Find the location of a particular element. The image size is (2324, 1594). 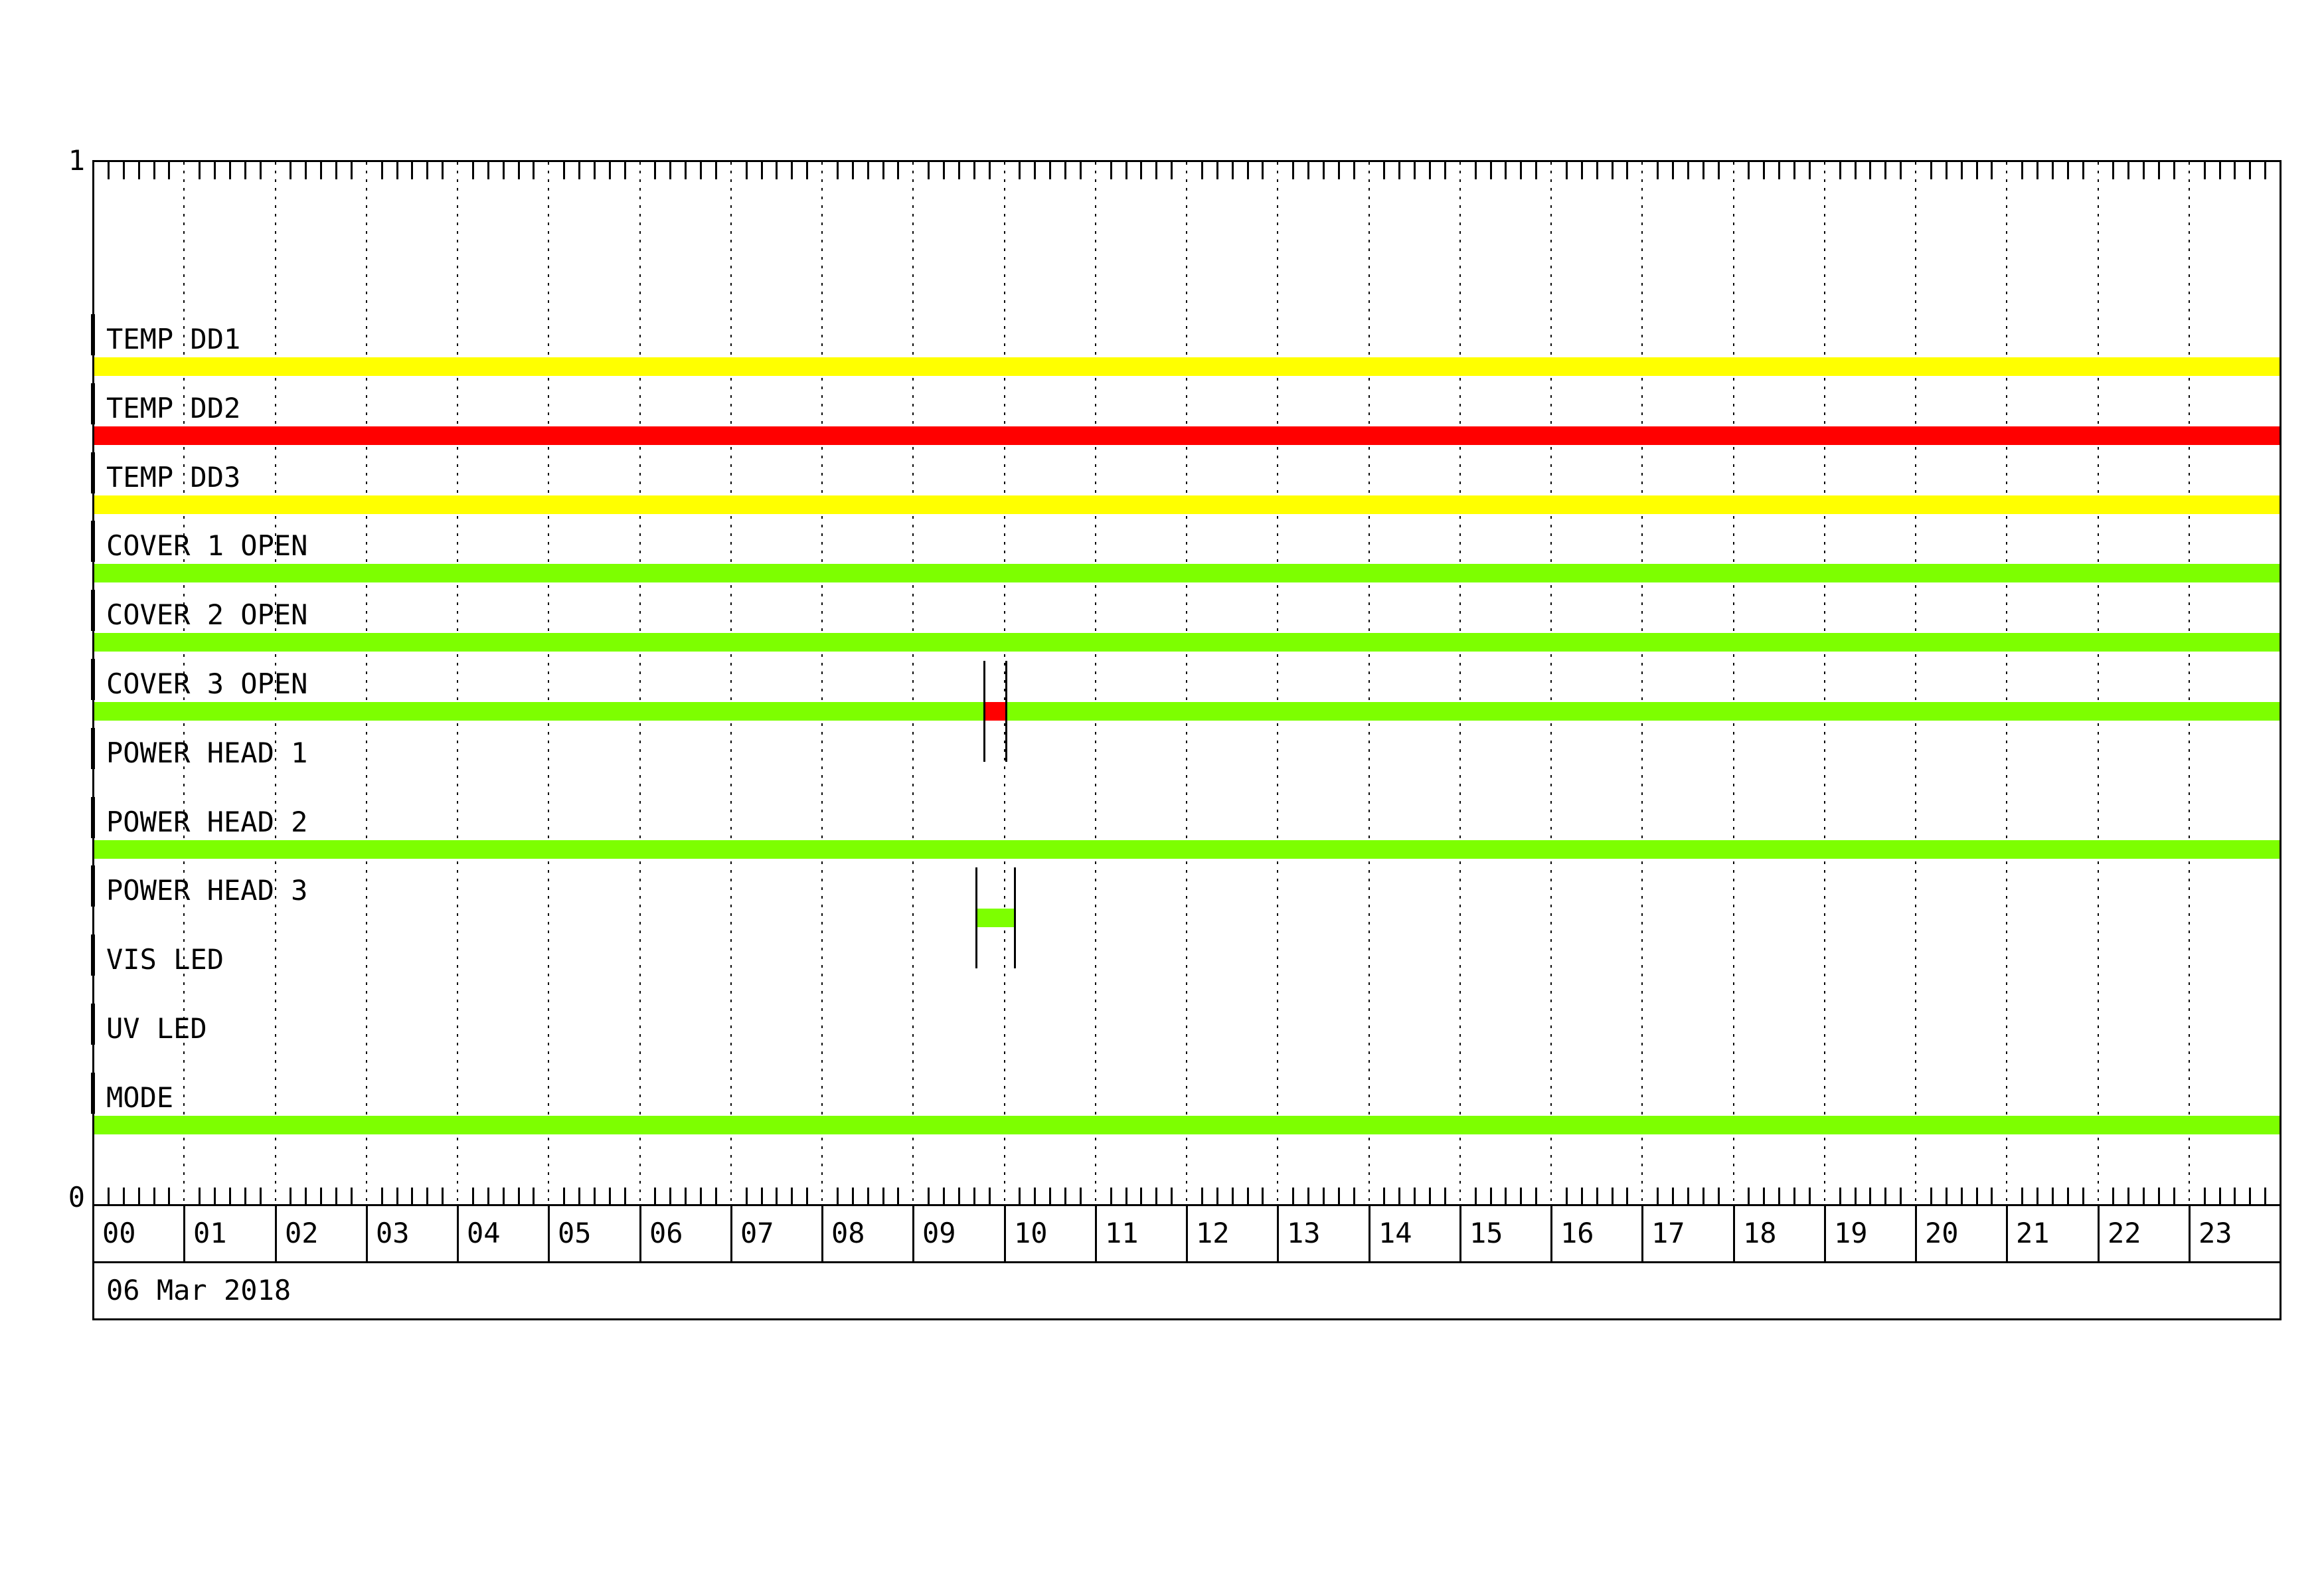

hour-label: 09 is located at coordinates (939, 1233).